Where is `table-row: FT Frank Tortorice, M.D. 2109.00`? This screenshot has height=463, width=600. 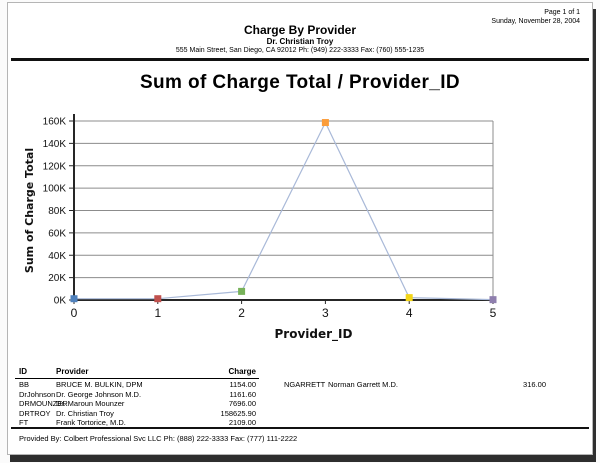
table-row: FT Frank Tortorice, M.D. 2109.00 is located at coordinates (300, 423).